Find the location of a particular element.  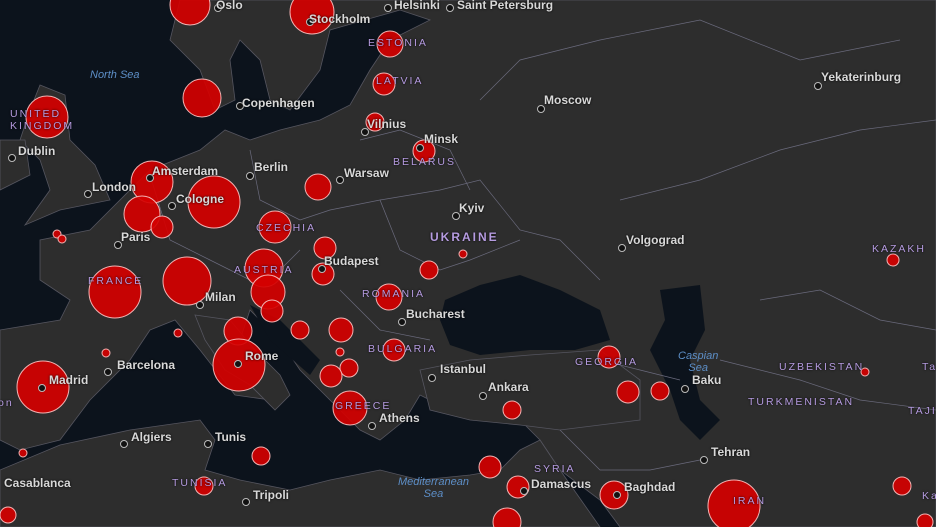

country-label: Ka is located at coordinates (929, 496).